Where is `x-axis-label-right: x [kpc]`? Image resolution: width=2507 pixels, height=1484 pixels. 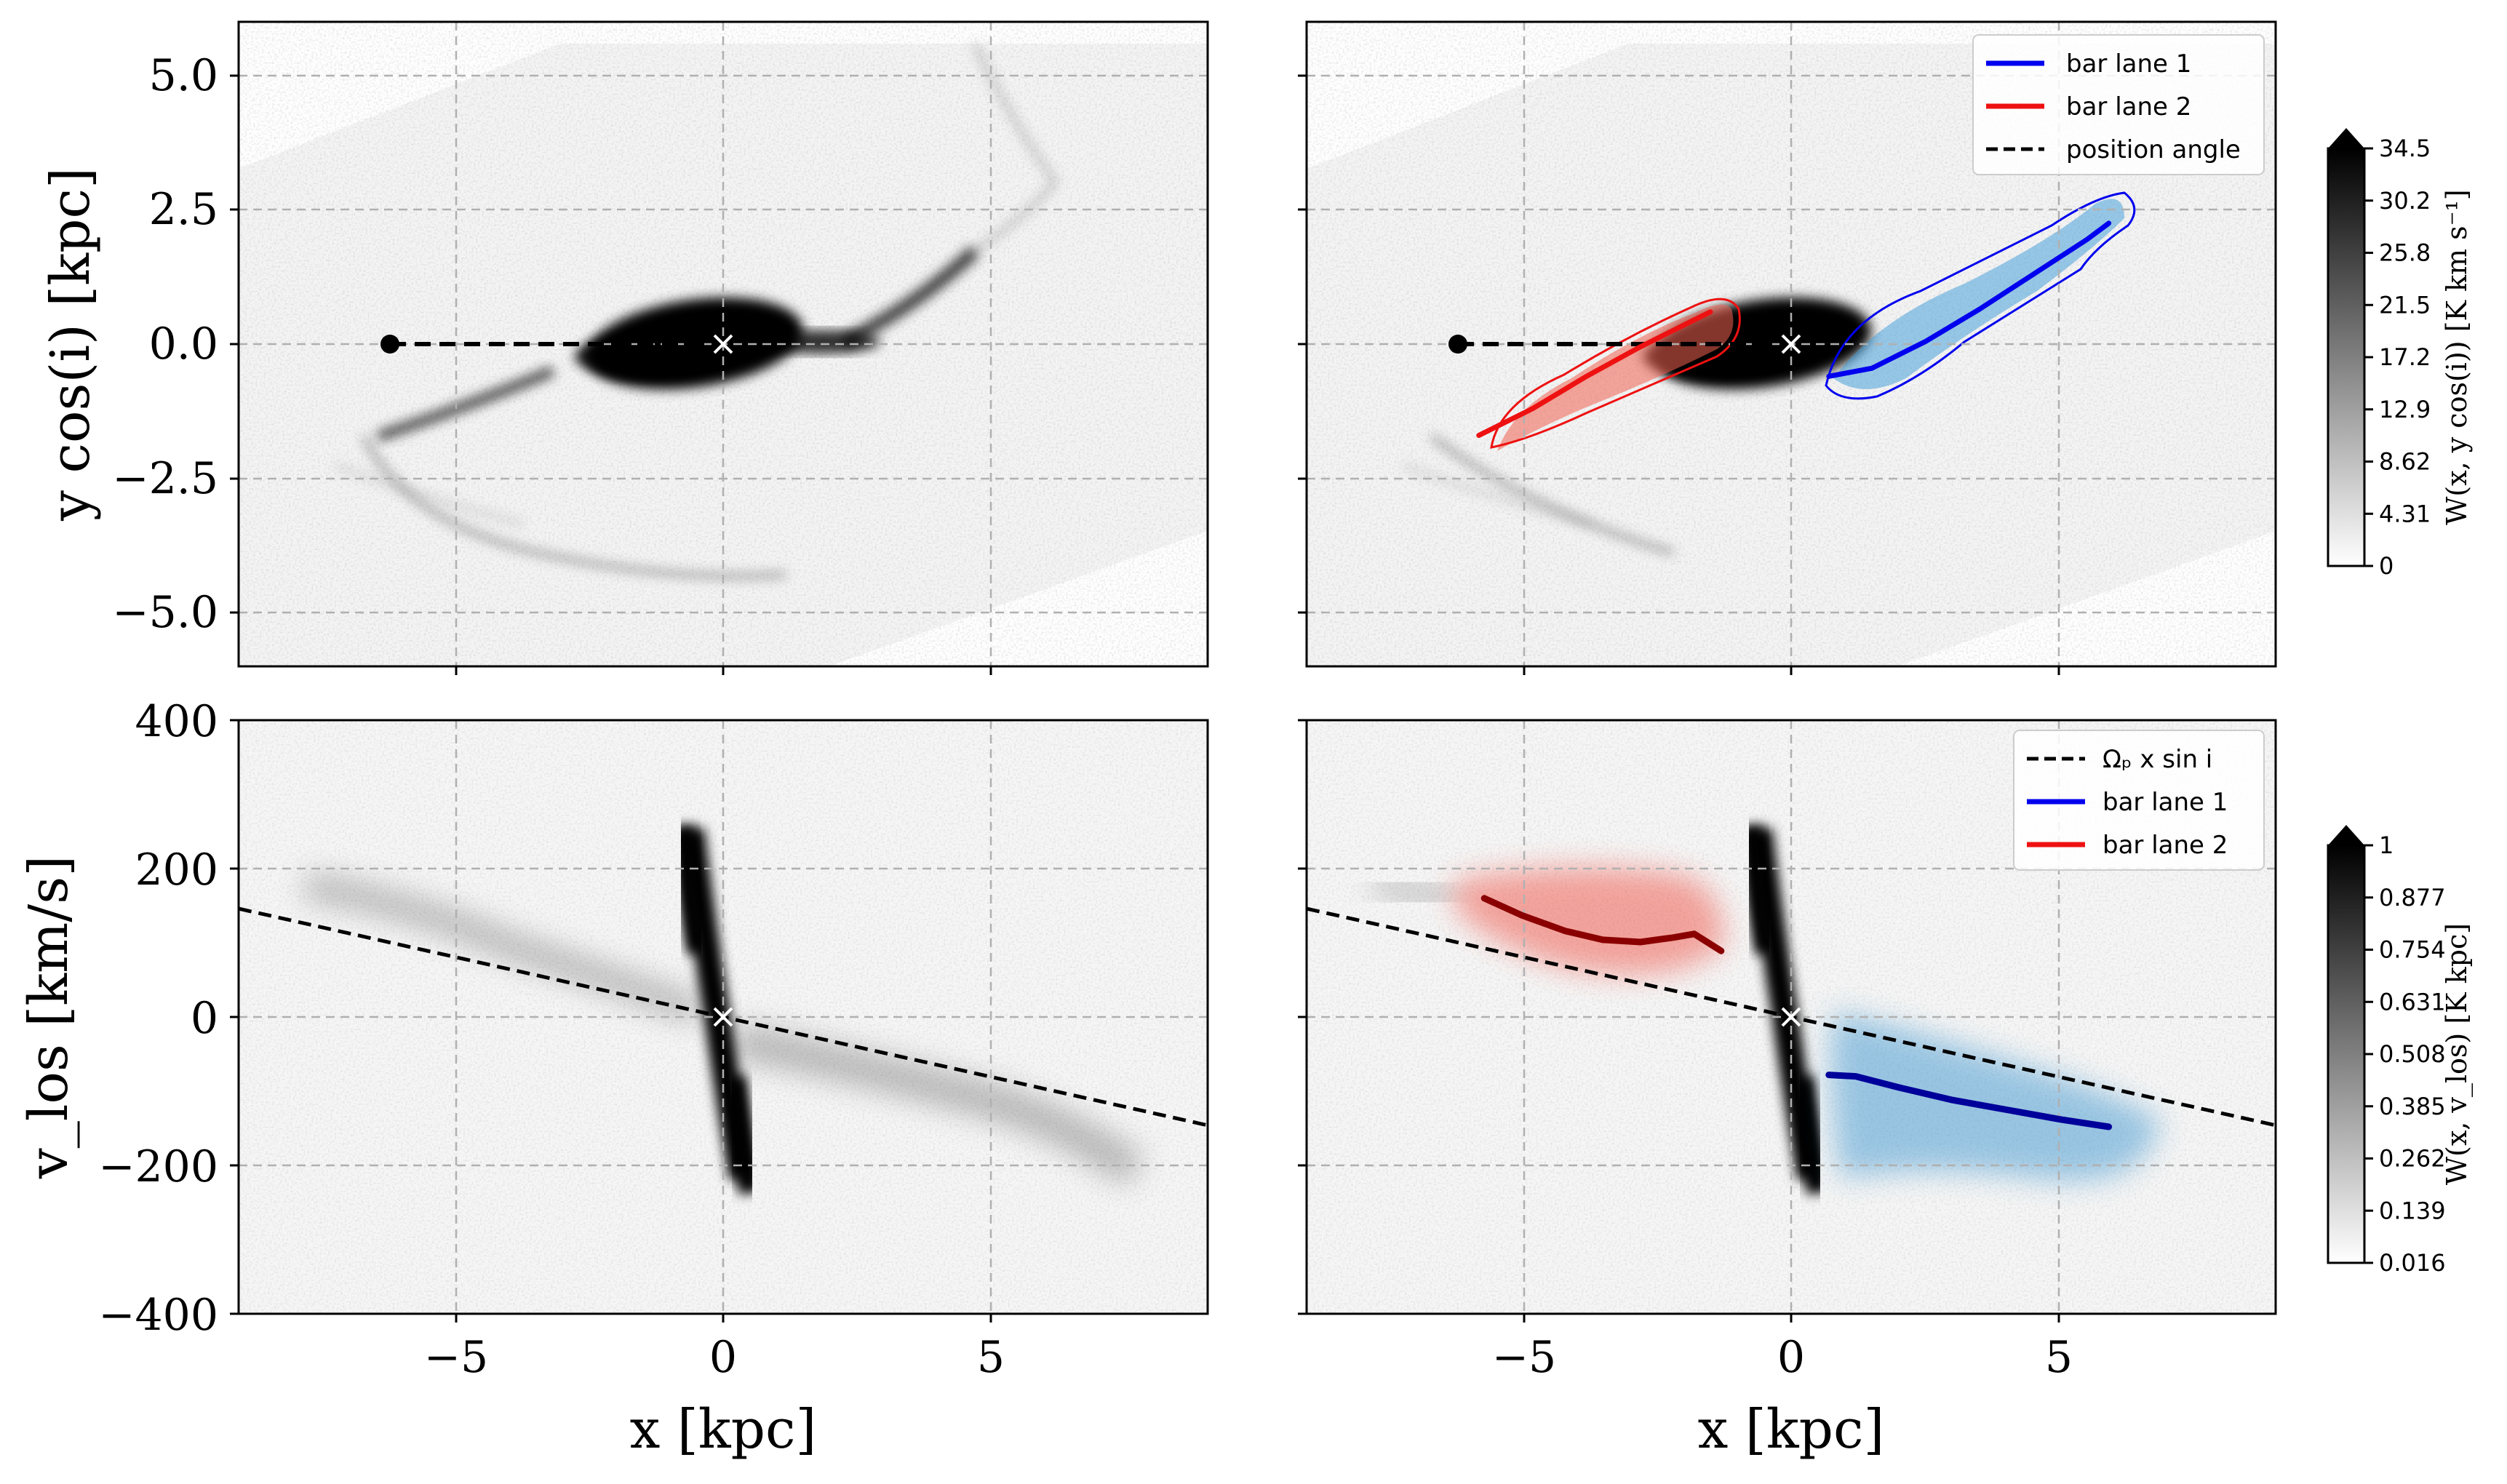
x-axis-label-right: x [kpc] is located at coordinates (1791, 1429).